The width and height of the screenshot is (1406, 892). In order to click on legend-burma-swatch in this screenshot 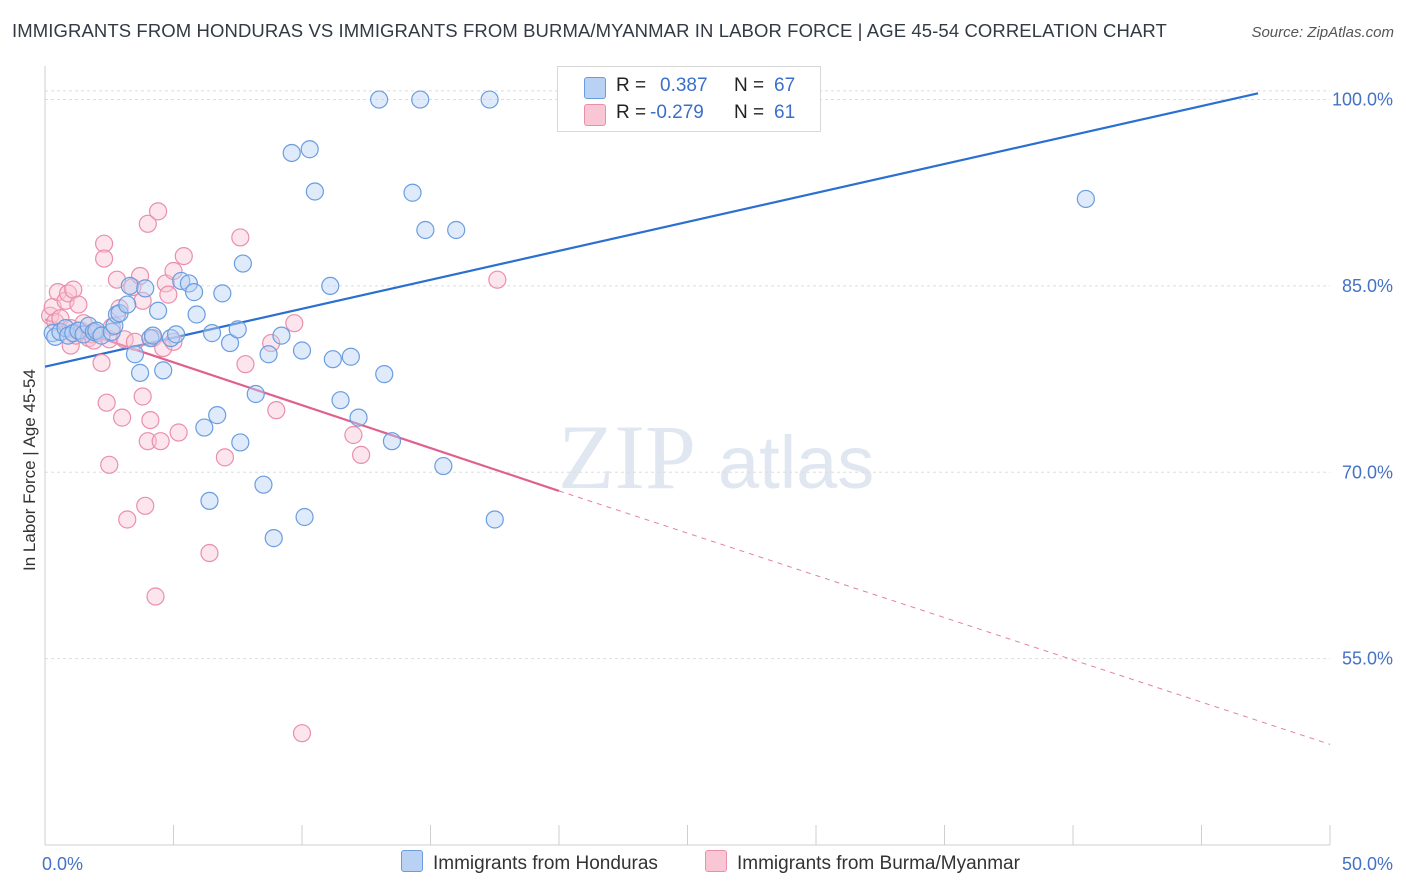, I will do `click(716, 861)`.